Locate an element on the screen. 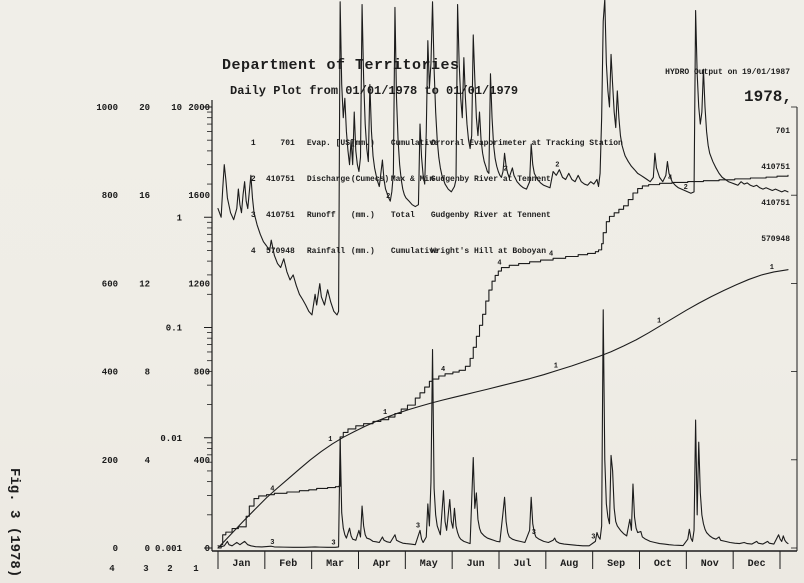  station-number: 701 is located at coordinates (782, 131).